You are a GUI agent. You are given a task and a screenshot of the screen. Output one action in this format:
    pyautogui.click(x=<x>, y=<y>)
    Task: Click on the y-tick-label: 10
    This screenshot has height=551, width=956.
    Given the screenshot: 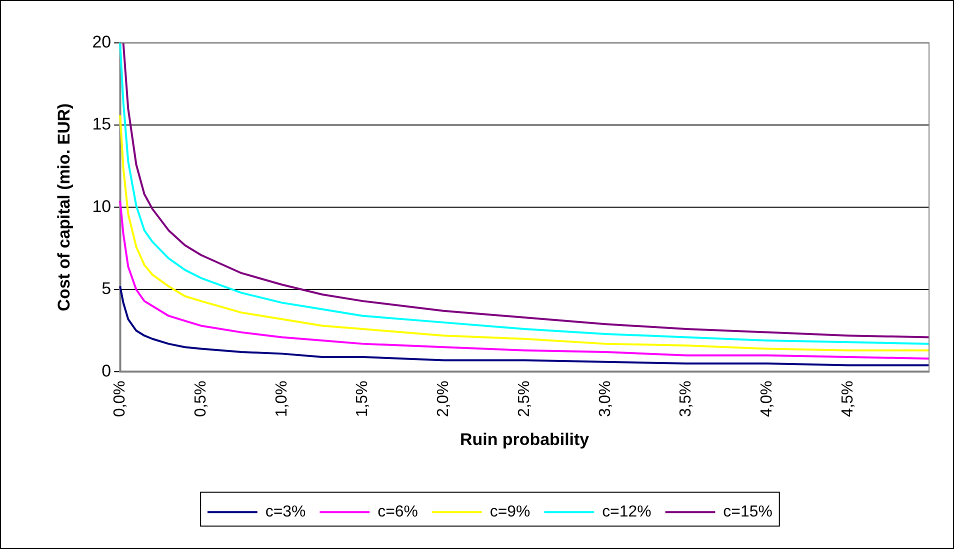 What is the action you would take?
    pyautogui.click(x=102, y=206)
    